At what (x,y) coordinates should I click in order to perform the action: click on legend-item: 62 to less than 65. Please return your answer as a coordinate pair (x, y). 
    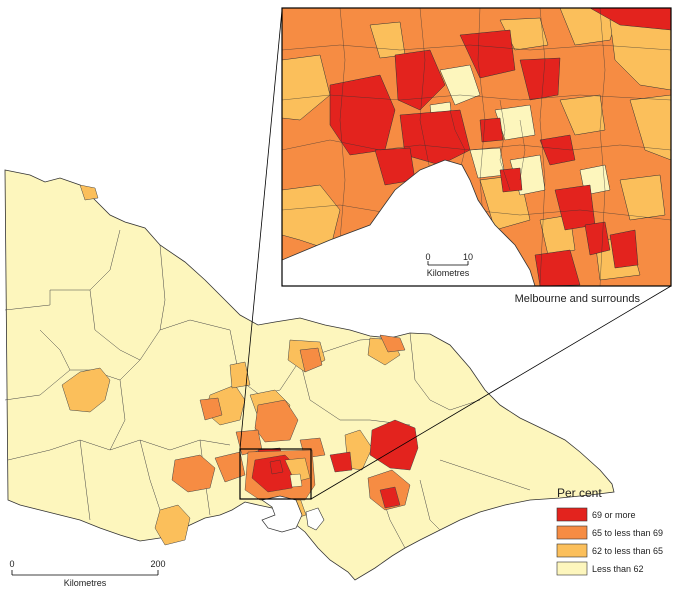
    Looking at the image, I should click on (609, 550).